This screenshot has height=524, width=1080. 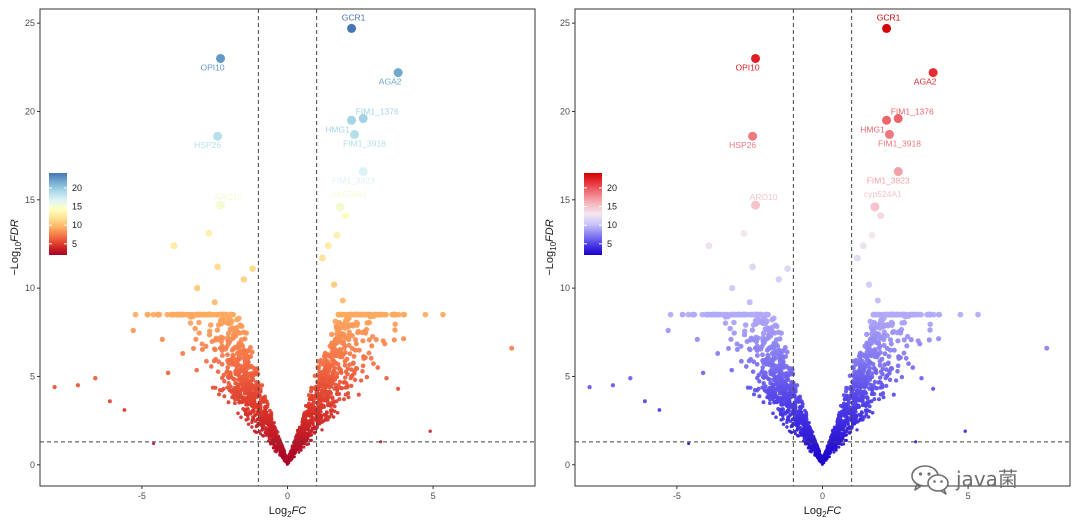 What do you see at coordinates (600, 214) in the screenshot?
I see `color-legend: 5 10 15 20` at bounding box center [600, 214].